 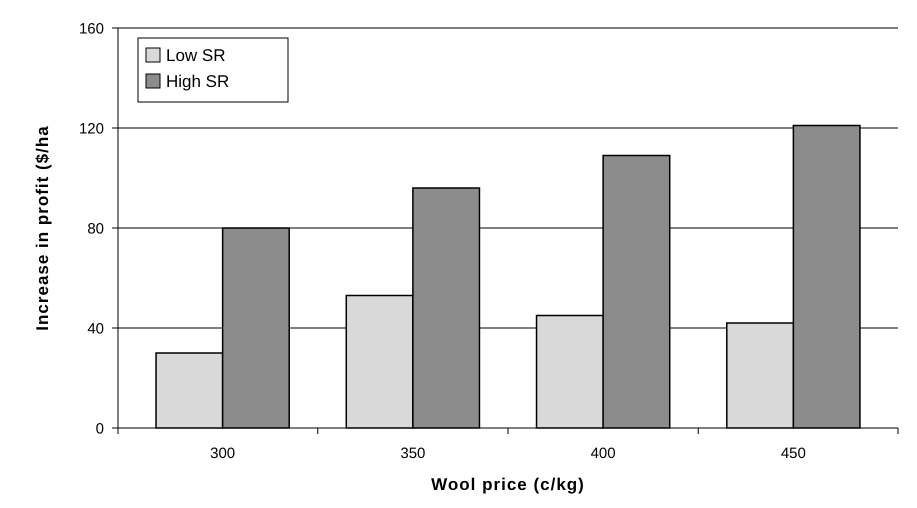 What do you see at coordinates (91, 129) in the screenshot?
I see `y-tick-label: 120` at bounding box center [91, 129].